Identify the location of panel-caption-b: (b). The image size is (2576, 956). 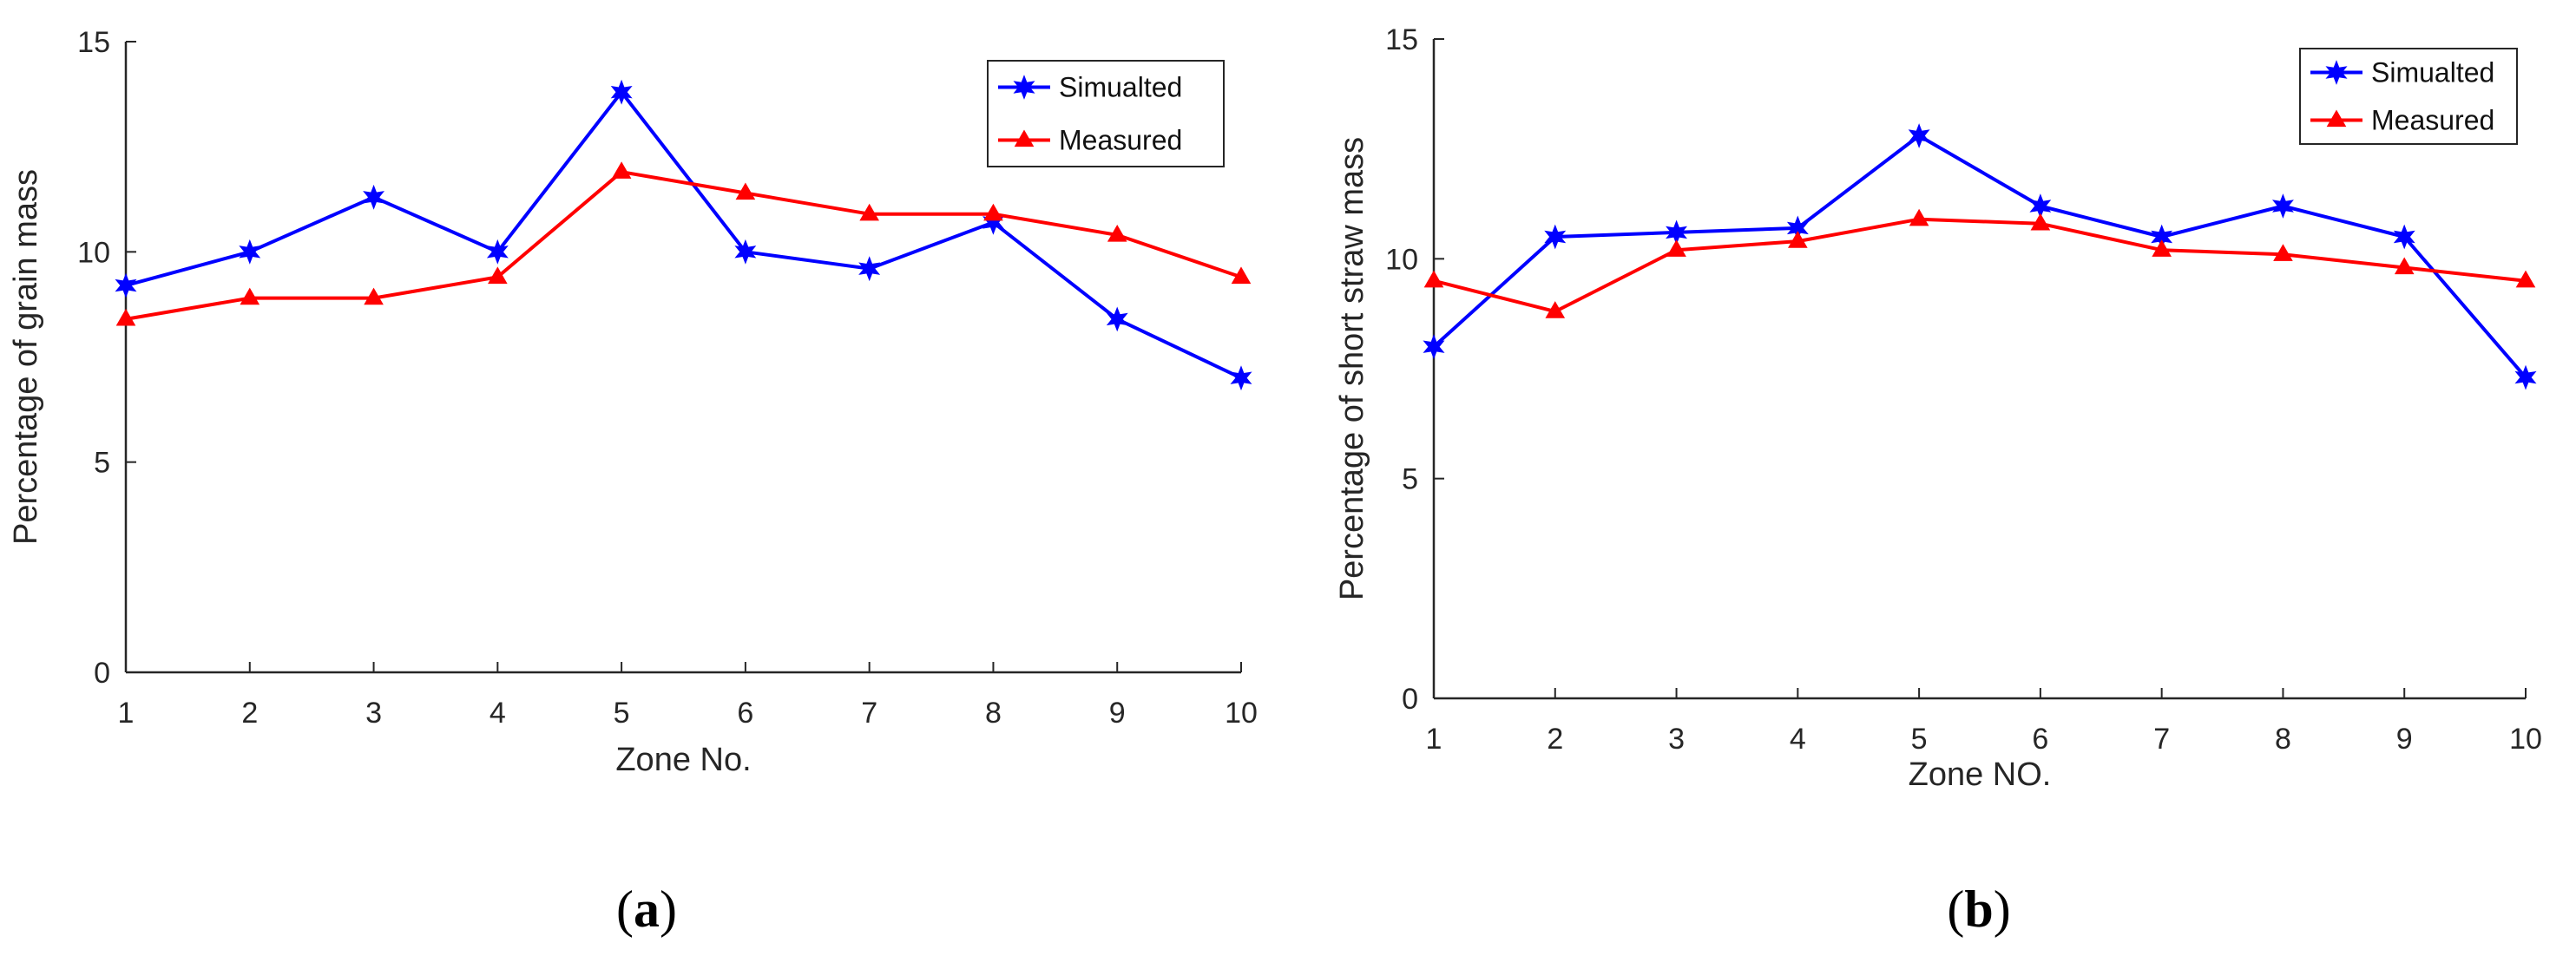
(1979, 909).